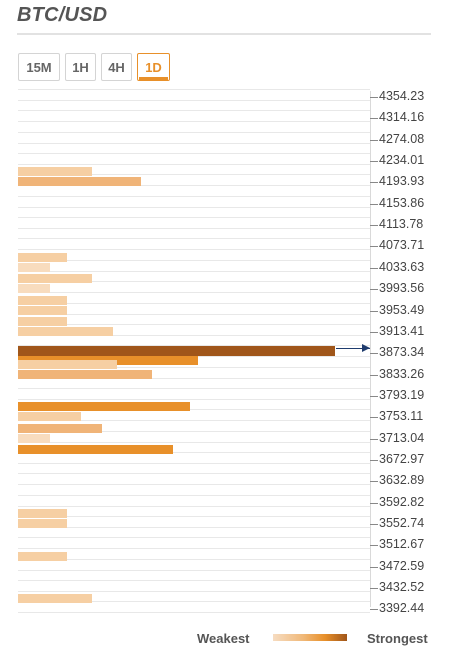  I want to click on tab-4h: 4H, so click(116, 67).